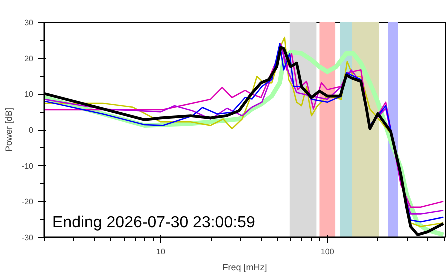  I want to click on y-tick-label: 10, so click(29, 95).